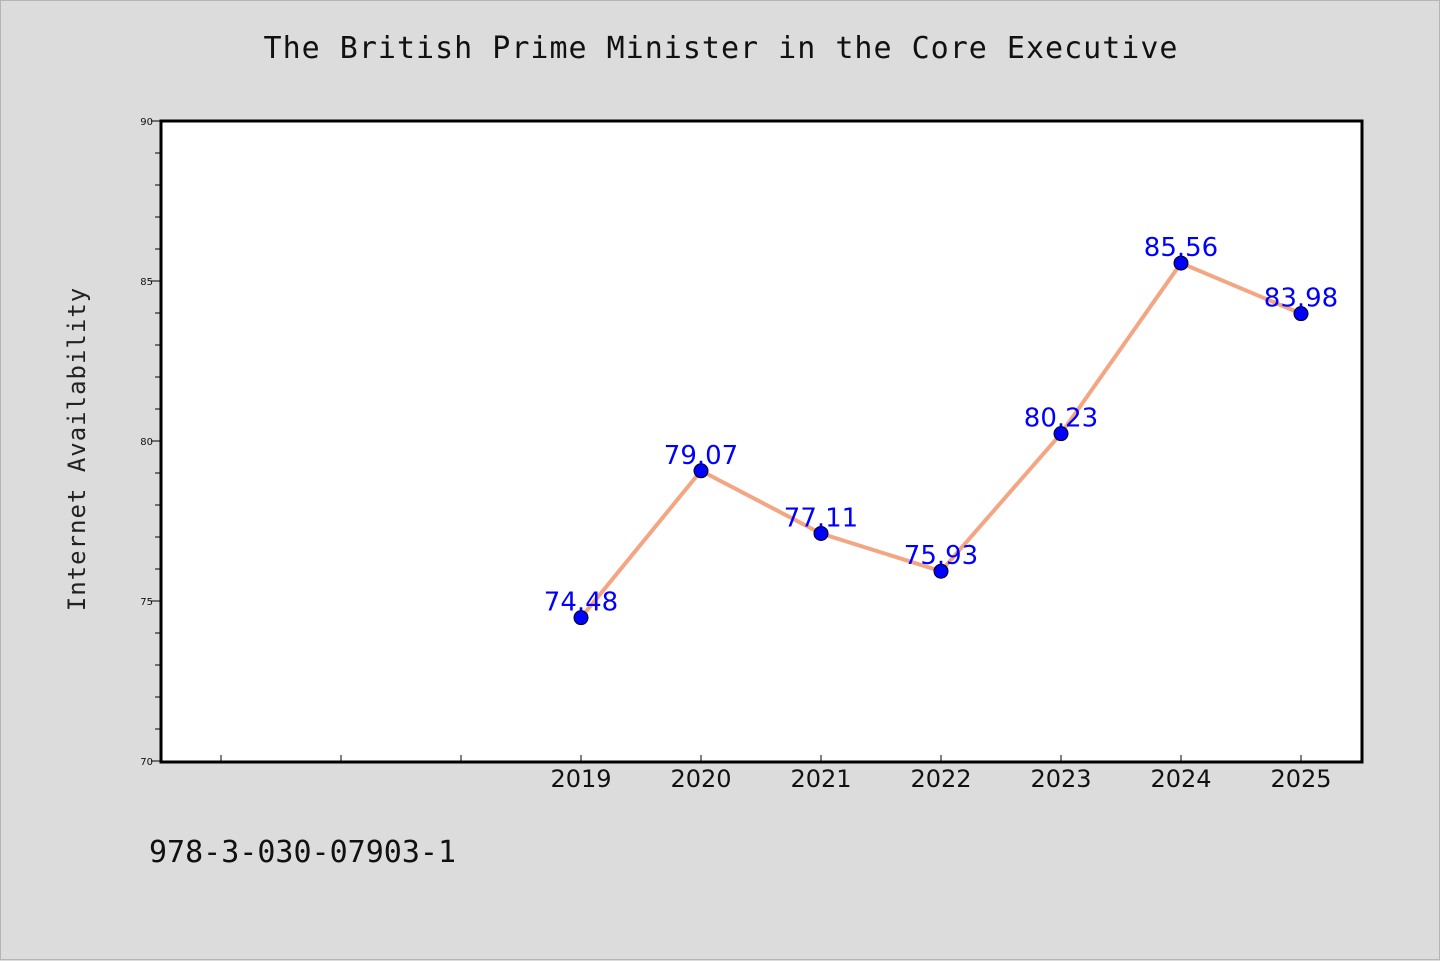 The image size is (1440, 961). What do you see at coordinates (146, 602) in the screenshot?
I see `y-tick-label: 75` at bounding box center [146, 602].